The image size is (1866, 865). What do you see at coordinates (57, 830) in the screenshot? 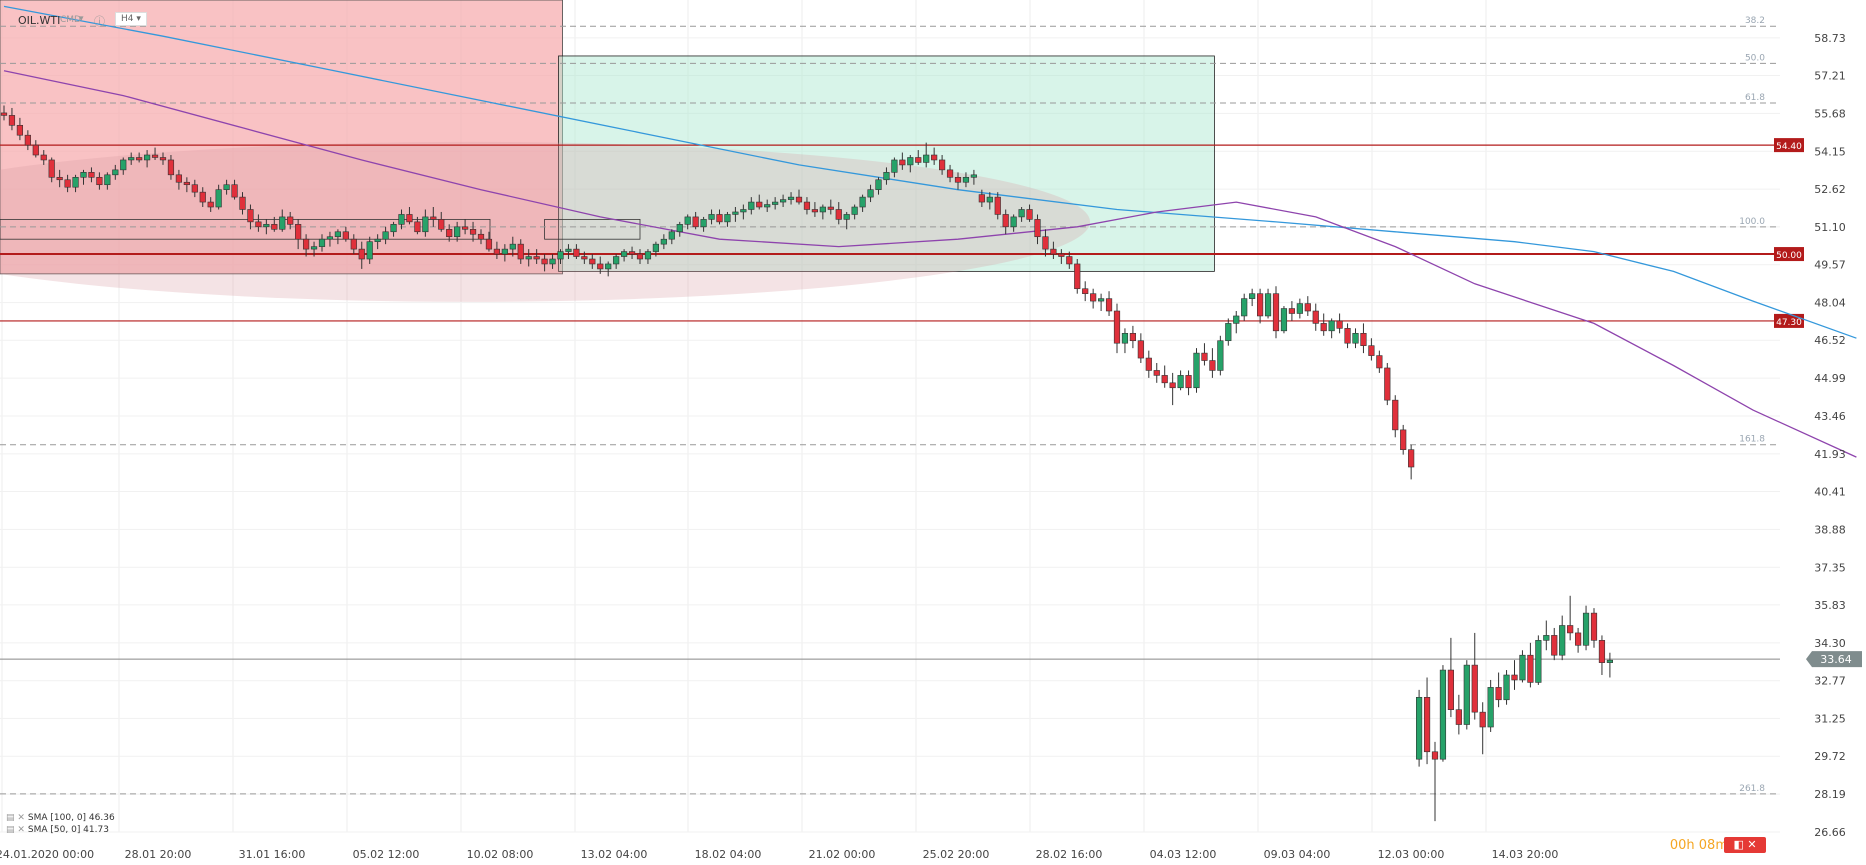
I see `legend-sma50: ▤ ✕ SMA [50, 0] 41.73` at bounding box center [57, 830].